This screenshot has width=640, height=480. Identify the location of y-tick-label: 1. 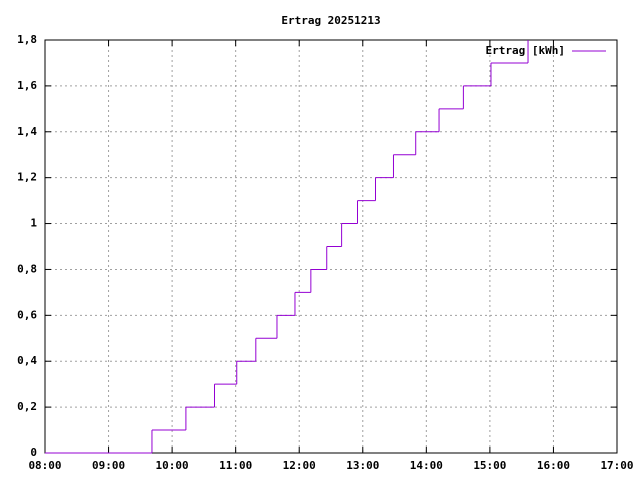
(33, 223).